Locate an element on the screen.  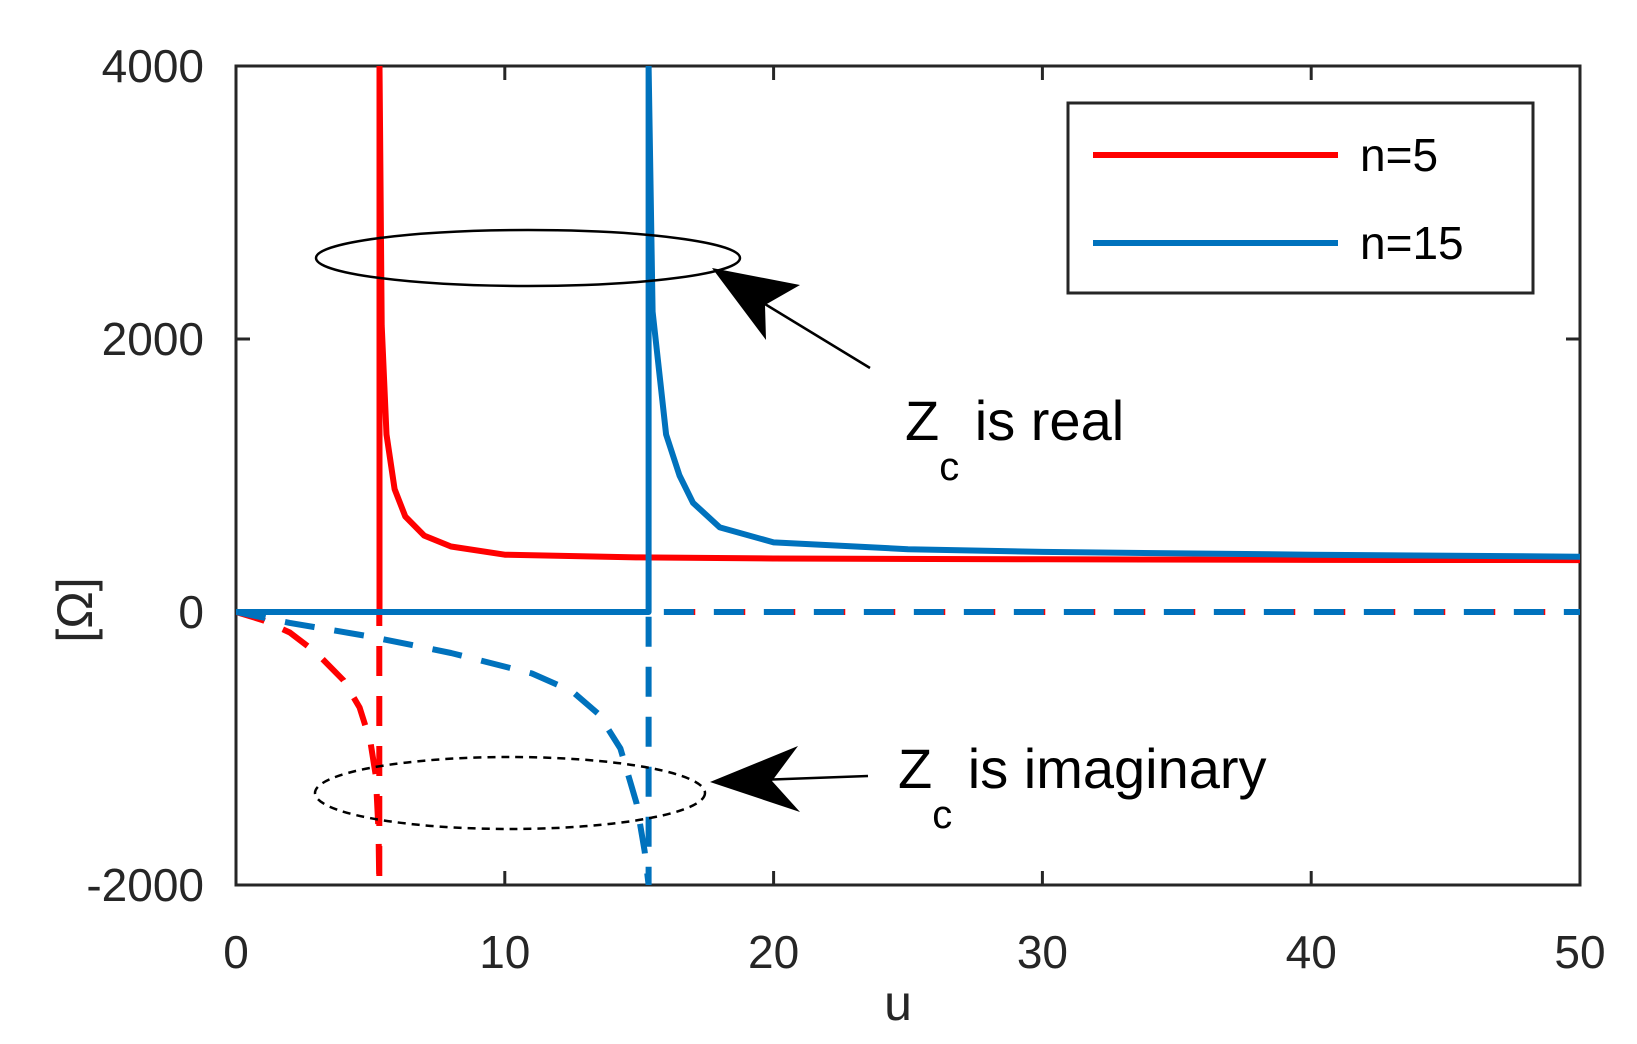
x-axis-label: u is located at coordinates (898, 1003).